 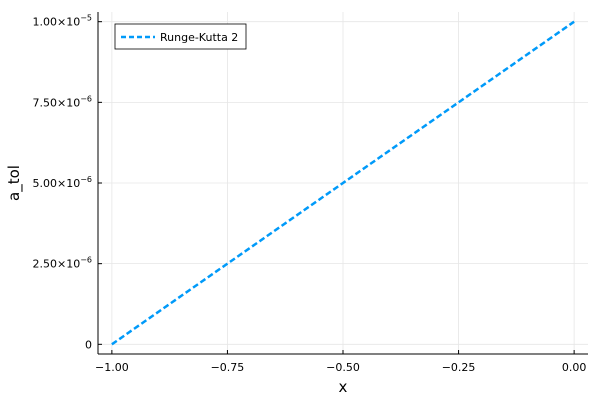 I want to click on x-tick-label: −0.75, so click(x=228, y=367).